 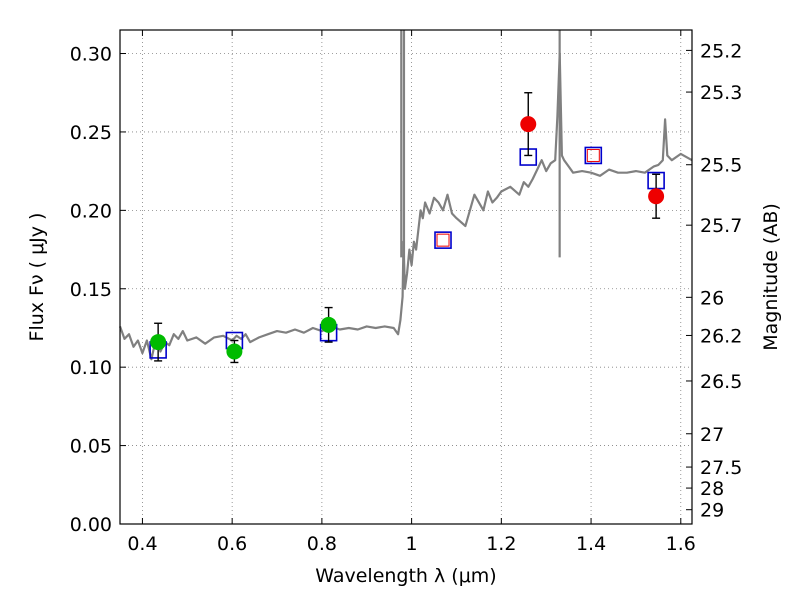 What do you see at coordinates (712, 489) in the screenshot?
I see `y2-tick-label: 28` at bounding box center [712, 489].